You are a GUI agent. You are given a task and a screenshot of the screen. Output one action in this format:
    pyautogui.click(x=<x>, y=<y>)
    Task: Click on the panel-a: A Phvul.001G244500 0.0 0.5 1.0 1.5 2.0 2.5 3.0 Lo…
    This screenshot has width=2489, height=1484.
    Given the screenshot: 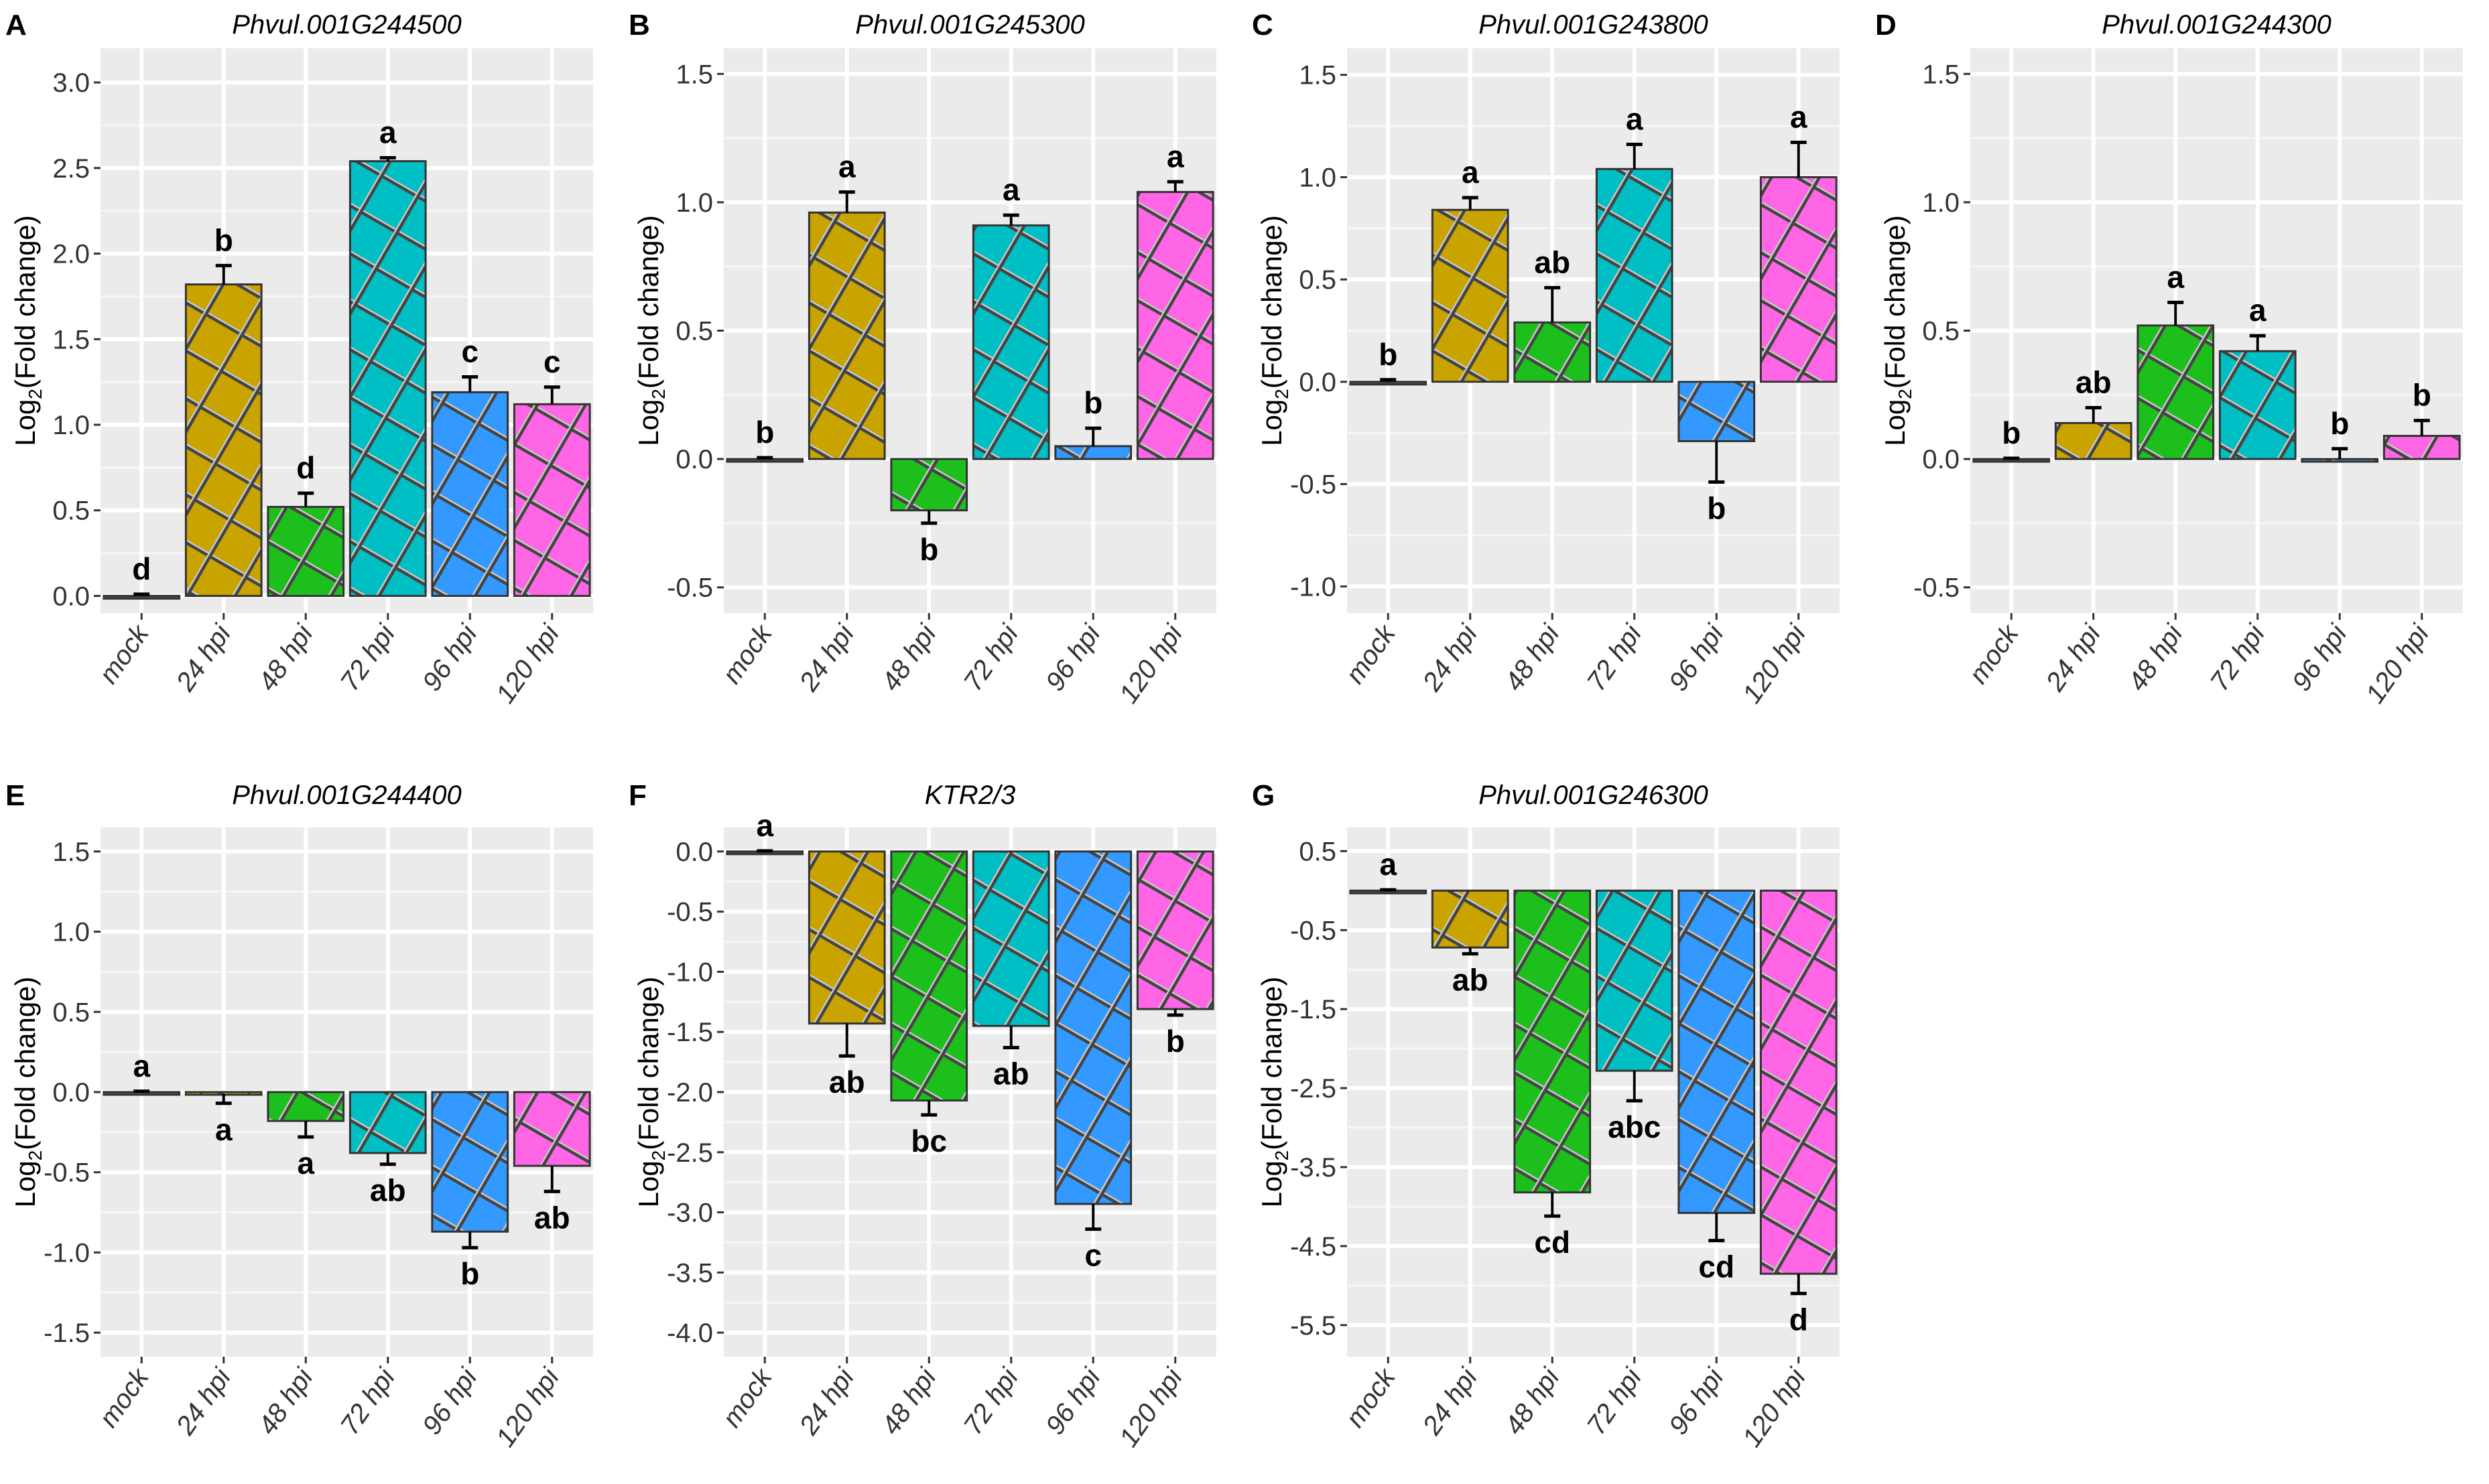 What is the action you would take?
    pyautogui.click(x=305, y=355)
    